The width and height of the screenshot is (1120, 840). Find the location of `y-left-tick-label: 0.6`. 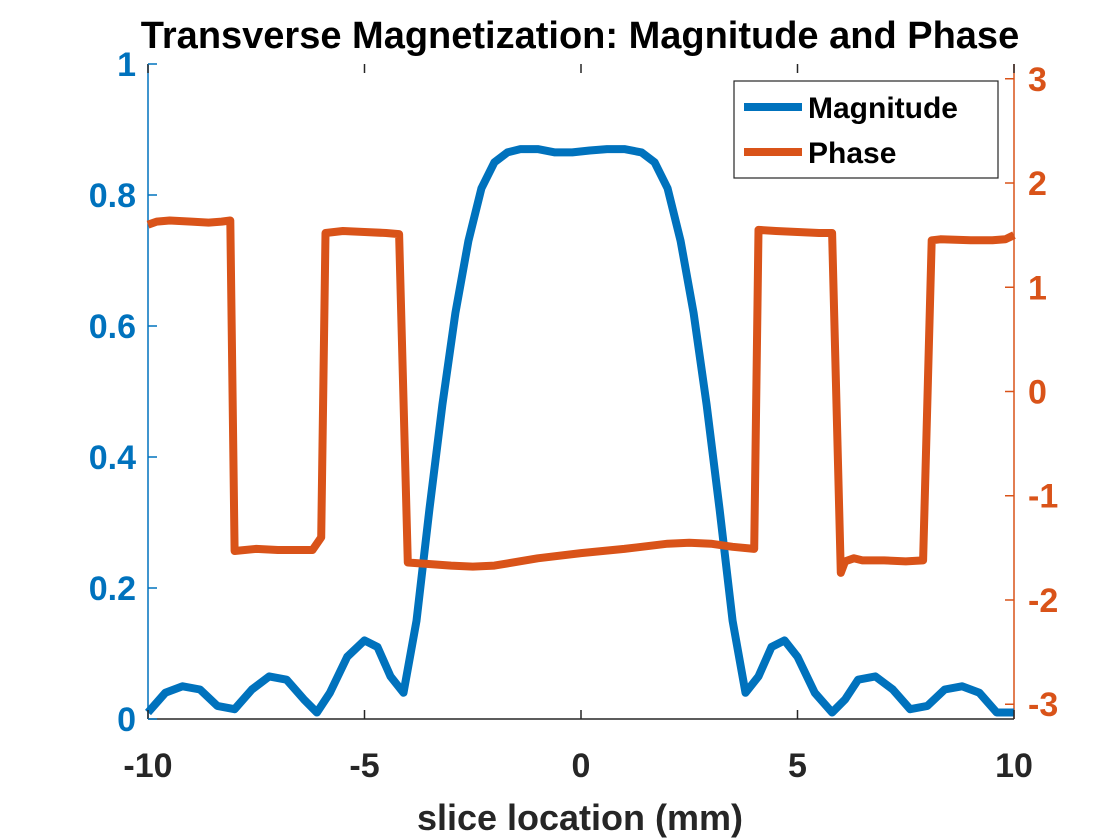

y-left-tick-label: 0.6 is located at coordinates (112, 327).